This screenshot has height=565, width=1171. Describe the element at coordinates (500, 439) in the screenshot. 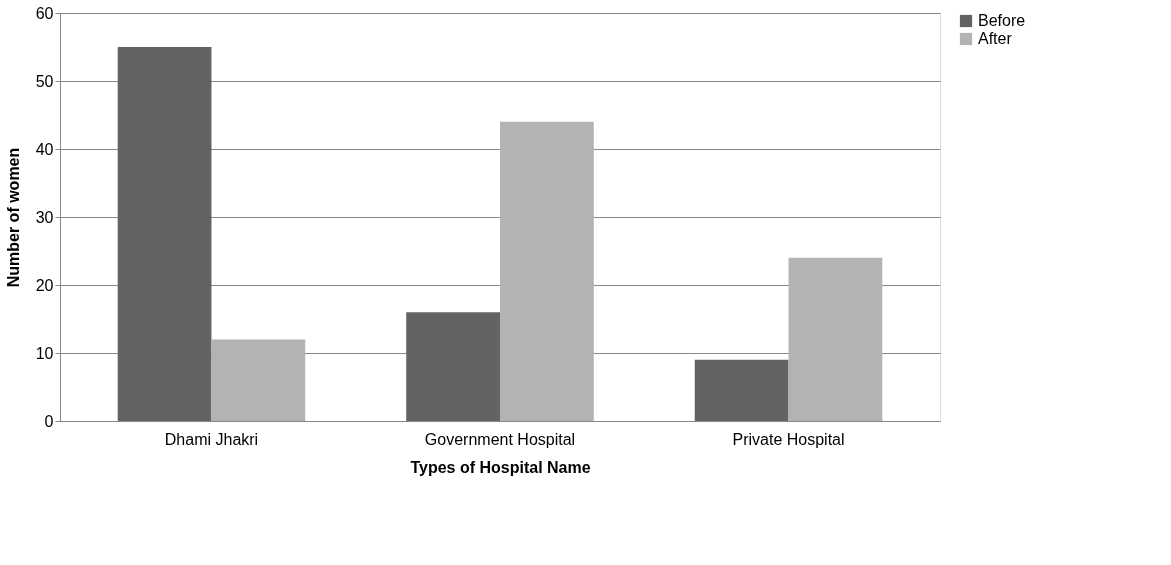

I see `x-tick-label: Government Hospital` at that location.